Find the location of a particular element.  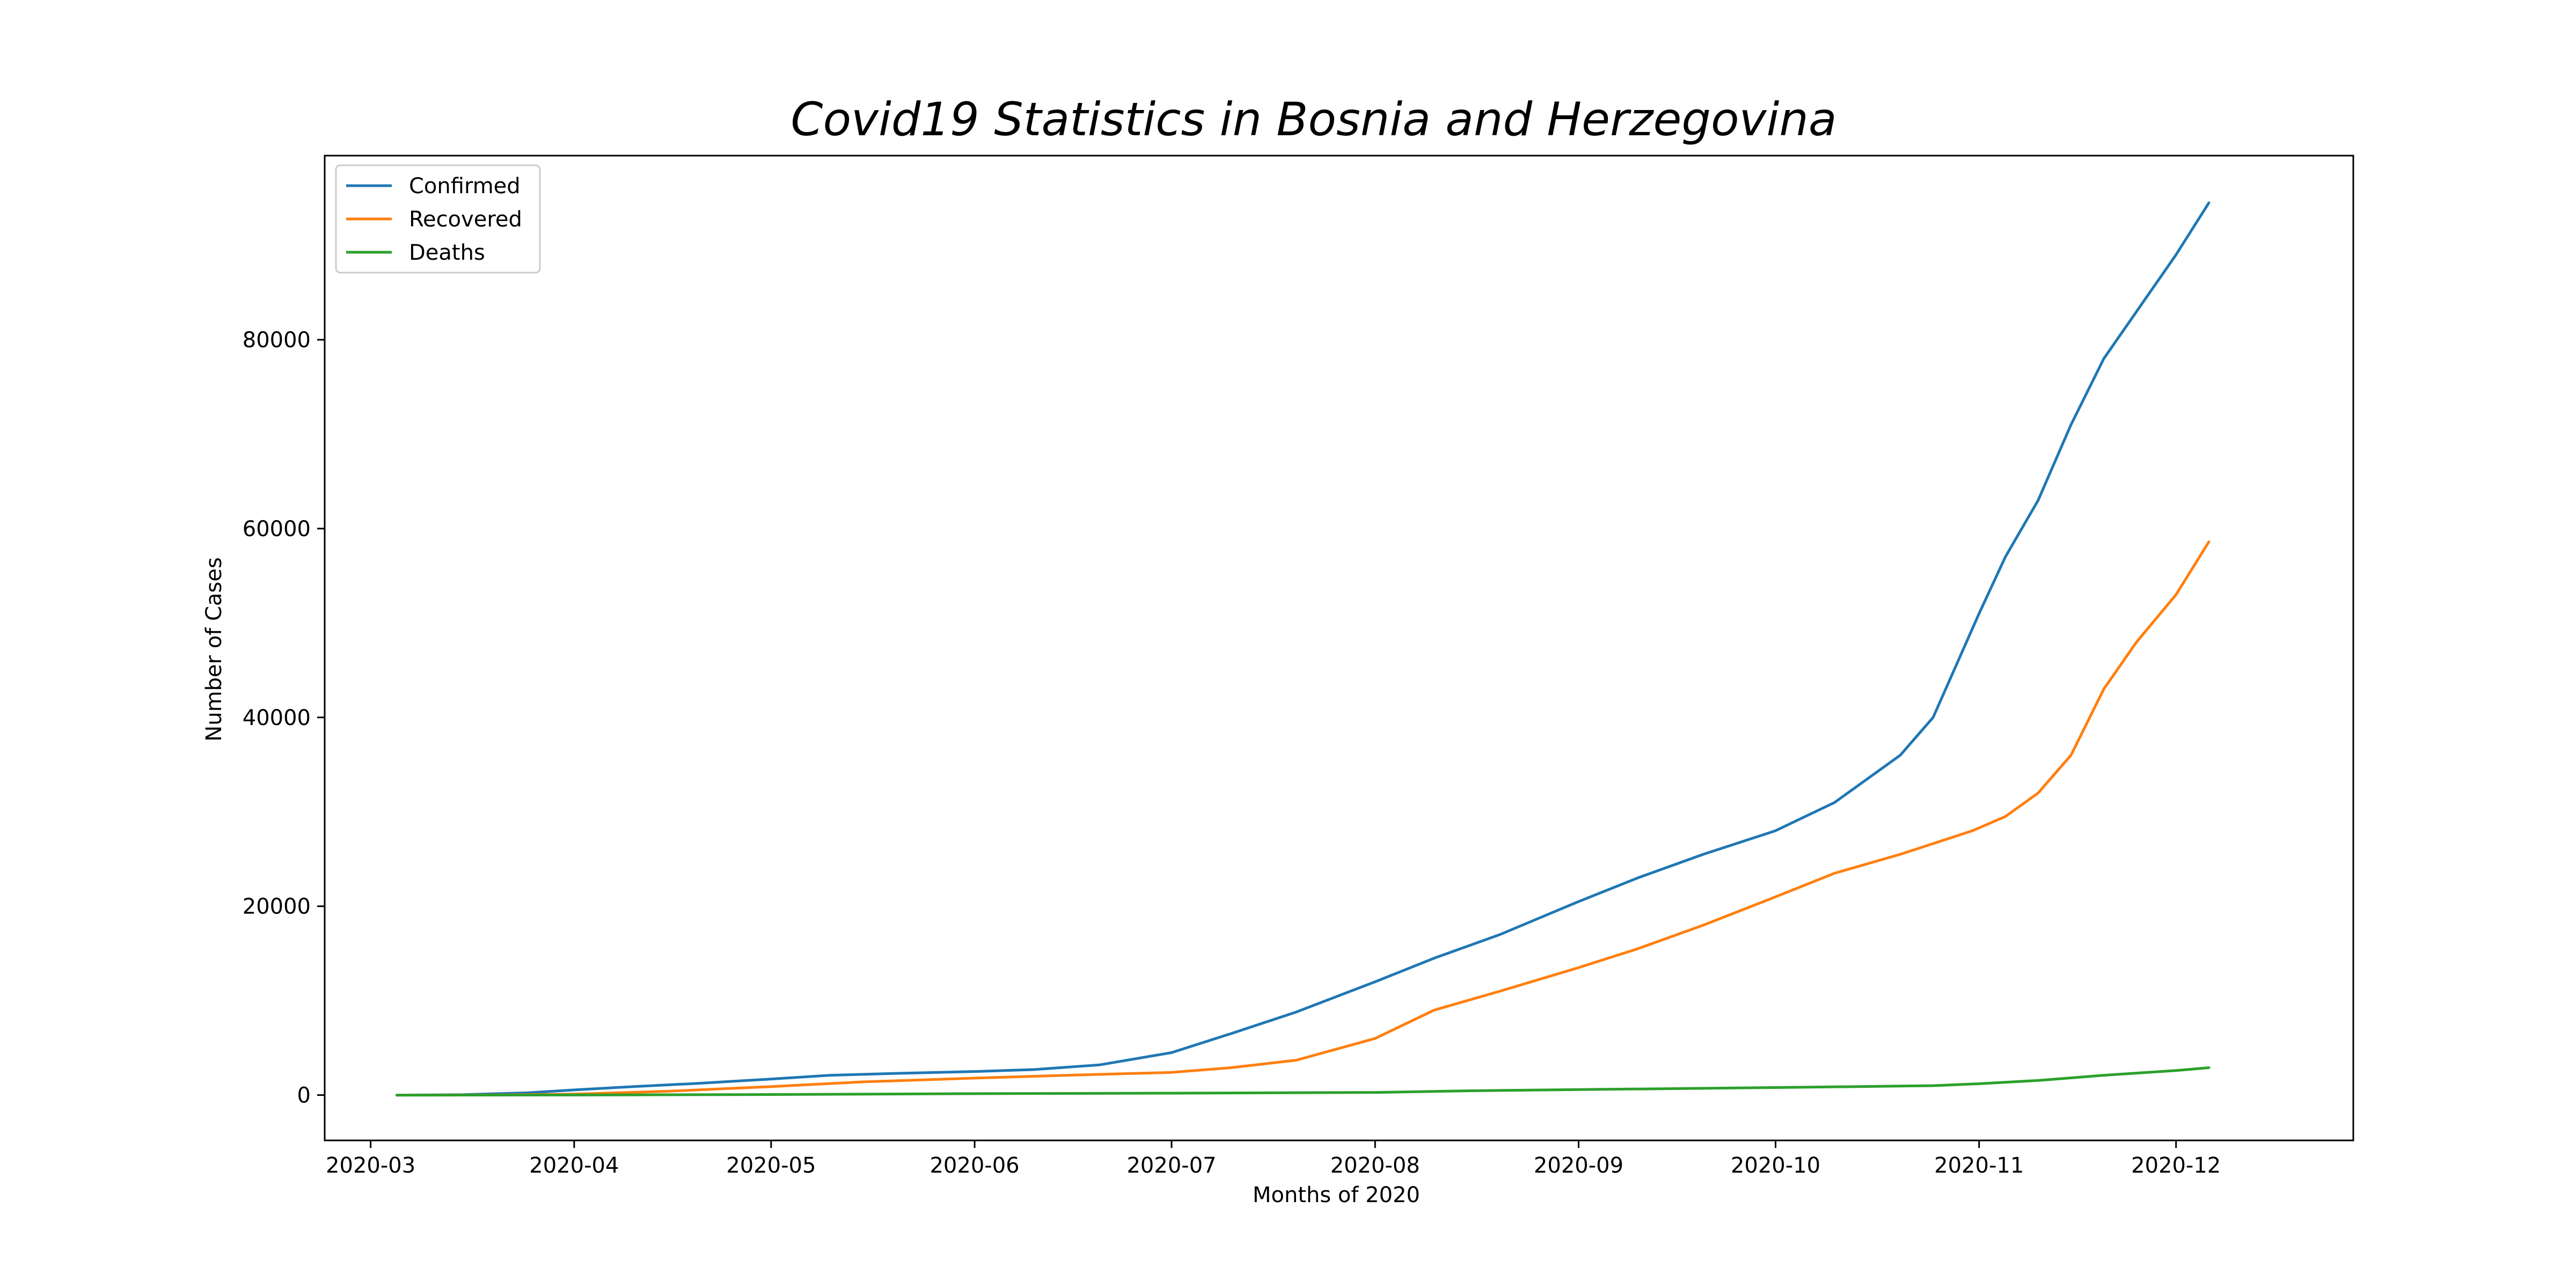

x-tick-label: 2020-07 is located at coordinates (1171, 1165).